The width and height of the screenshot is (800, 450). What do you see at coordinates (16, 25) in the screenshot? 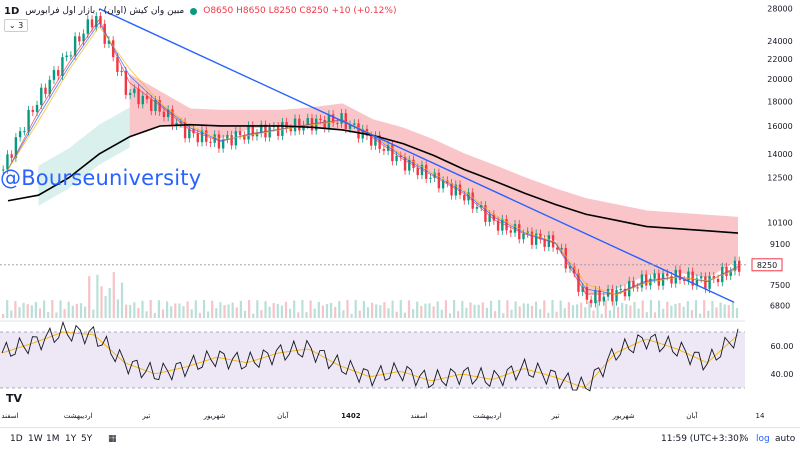
I see `indicators-toggle: ⌄ 3` at bounding box center [16, 25].